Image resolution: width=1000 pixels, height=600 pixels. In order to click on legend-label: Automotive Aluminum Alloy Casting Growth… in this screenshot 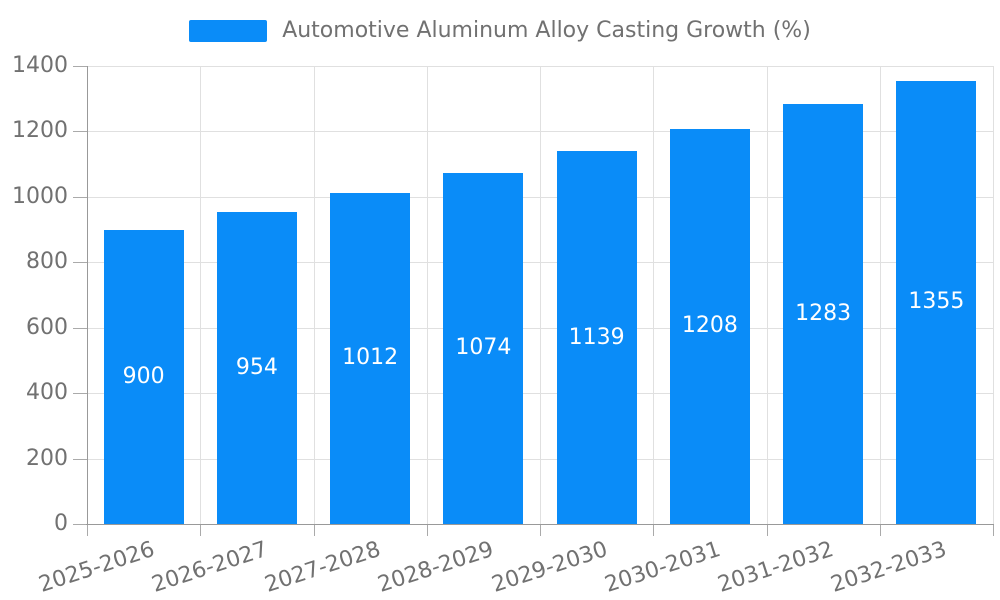, I will do `click(546, 30)`.